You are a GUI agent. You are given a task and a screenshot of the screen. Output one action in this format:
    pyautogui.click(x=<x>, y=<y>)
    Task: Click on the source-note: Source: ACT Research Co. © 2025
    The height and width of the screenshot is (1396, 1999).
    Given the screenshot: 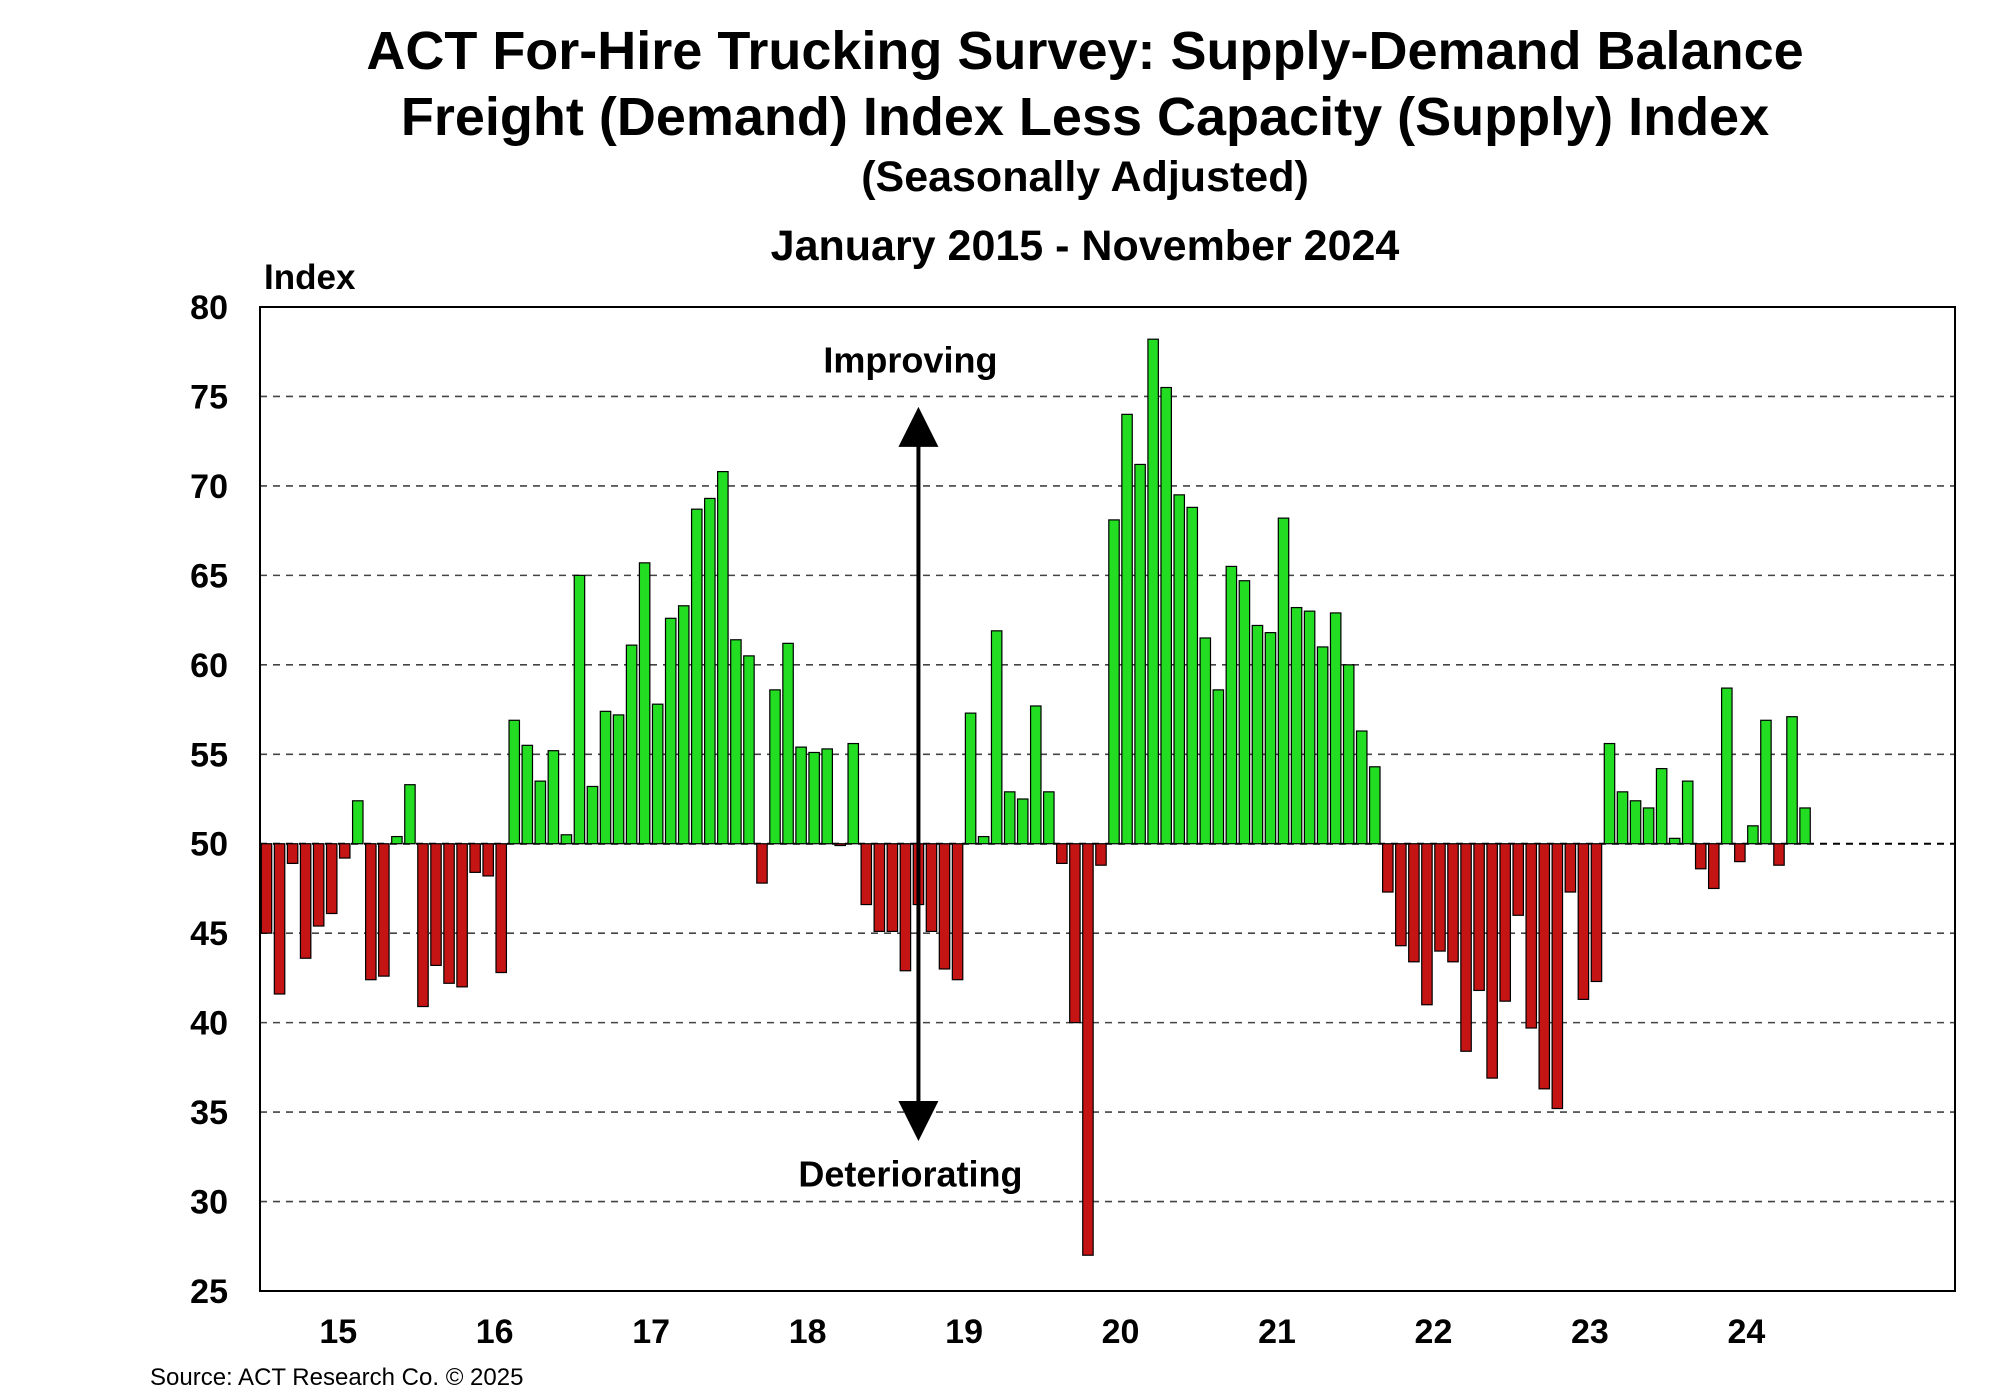 What is the action you would take?
    pyautogui.click(x=337, y=1377)
    